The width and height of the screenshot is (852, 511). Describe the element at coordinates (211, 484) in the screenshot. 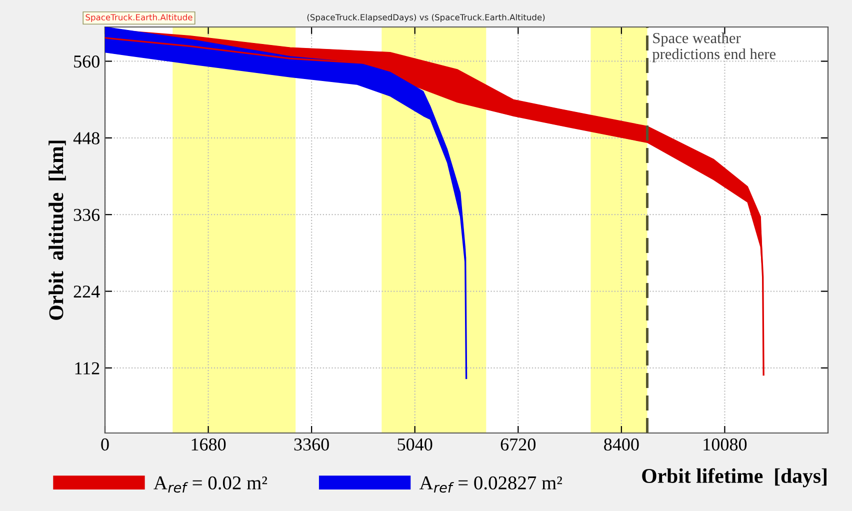

I see `legend-label: A$_{ref}$ = 0.02 m²` at that location.